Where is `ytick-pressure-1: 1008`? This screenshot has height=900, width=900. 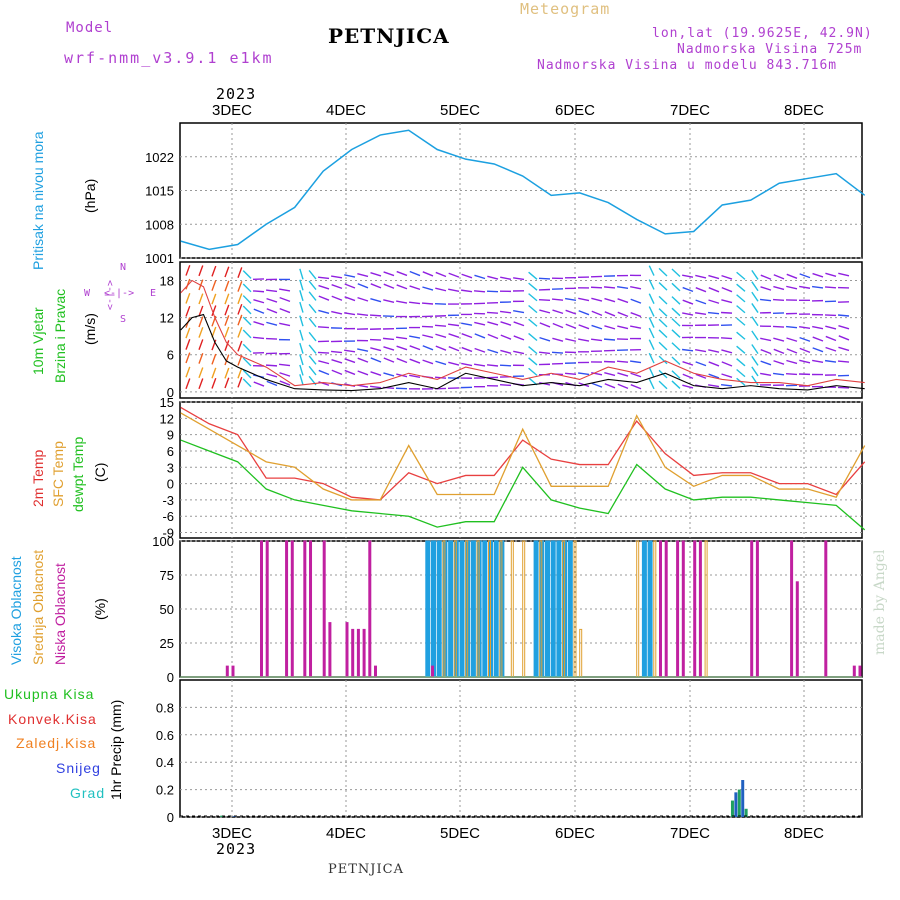 ytick-pressure-1: 1008 is located at coordinates (159, 224).